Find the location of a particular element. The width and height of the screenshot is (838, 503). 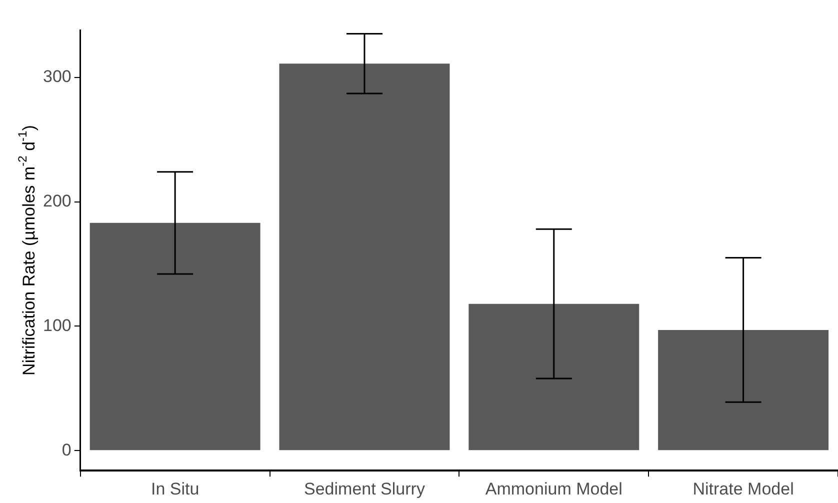

x-tick-label: Sediment Slurry is located at coordinates (365, 488).